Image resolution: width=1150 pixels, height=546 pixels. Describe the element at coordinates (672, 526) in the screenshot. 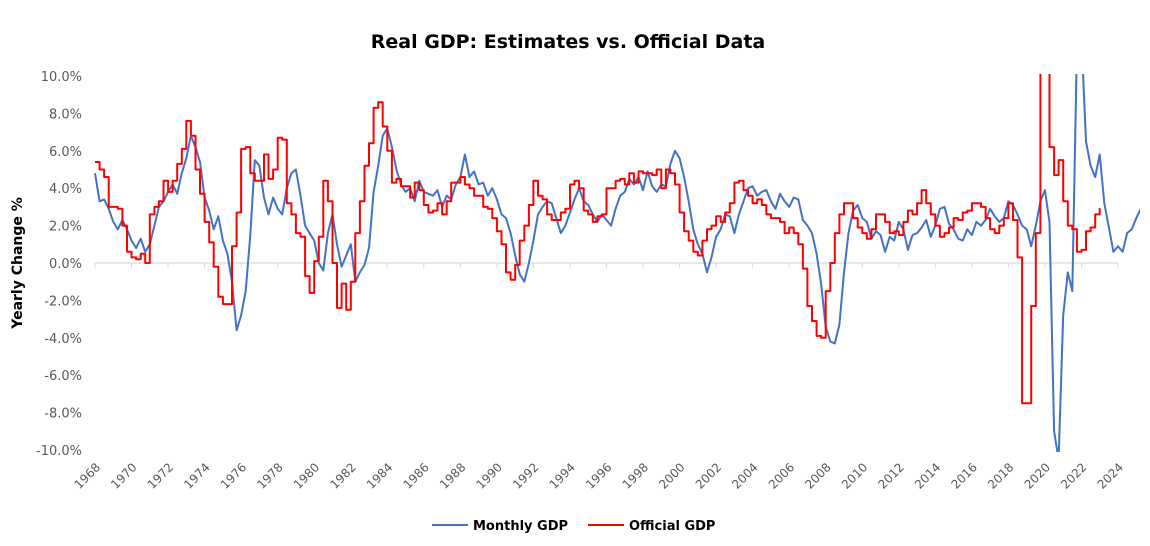

I see `legend-label-official-gdp: Official GDP` at that location.